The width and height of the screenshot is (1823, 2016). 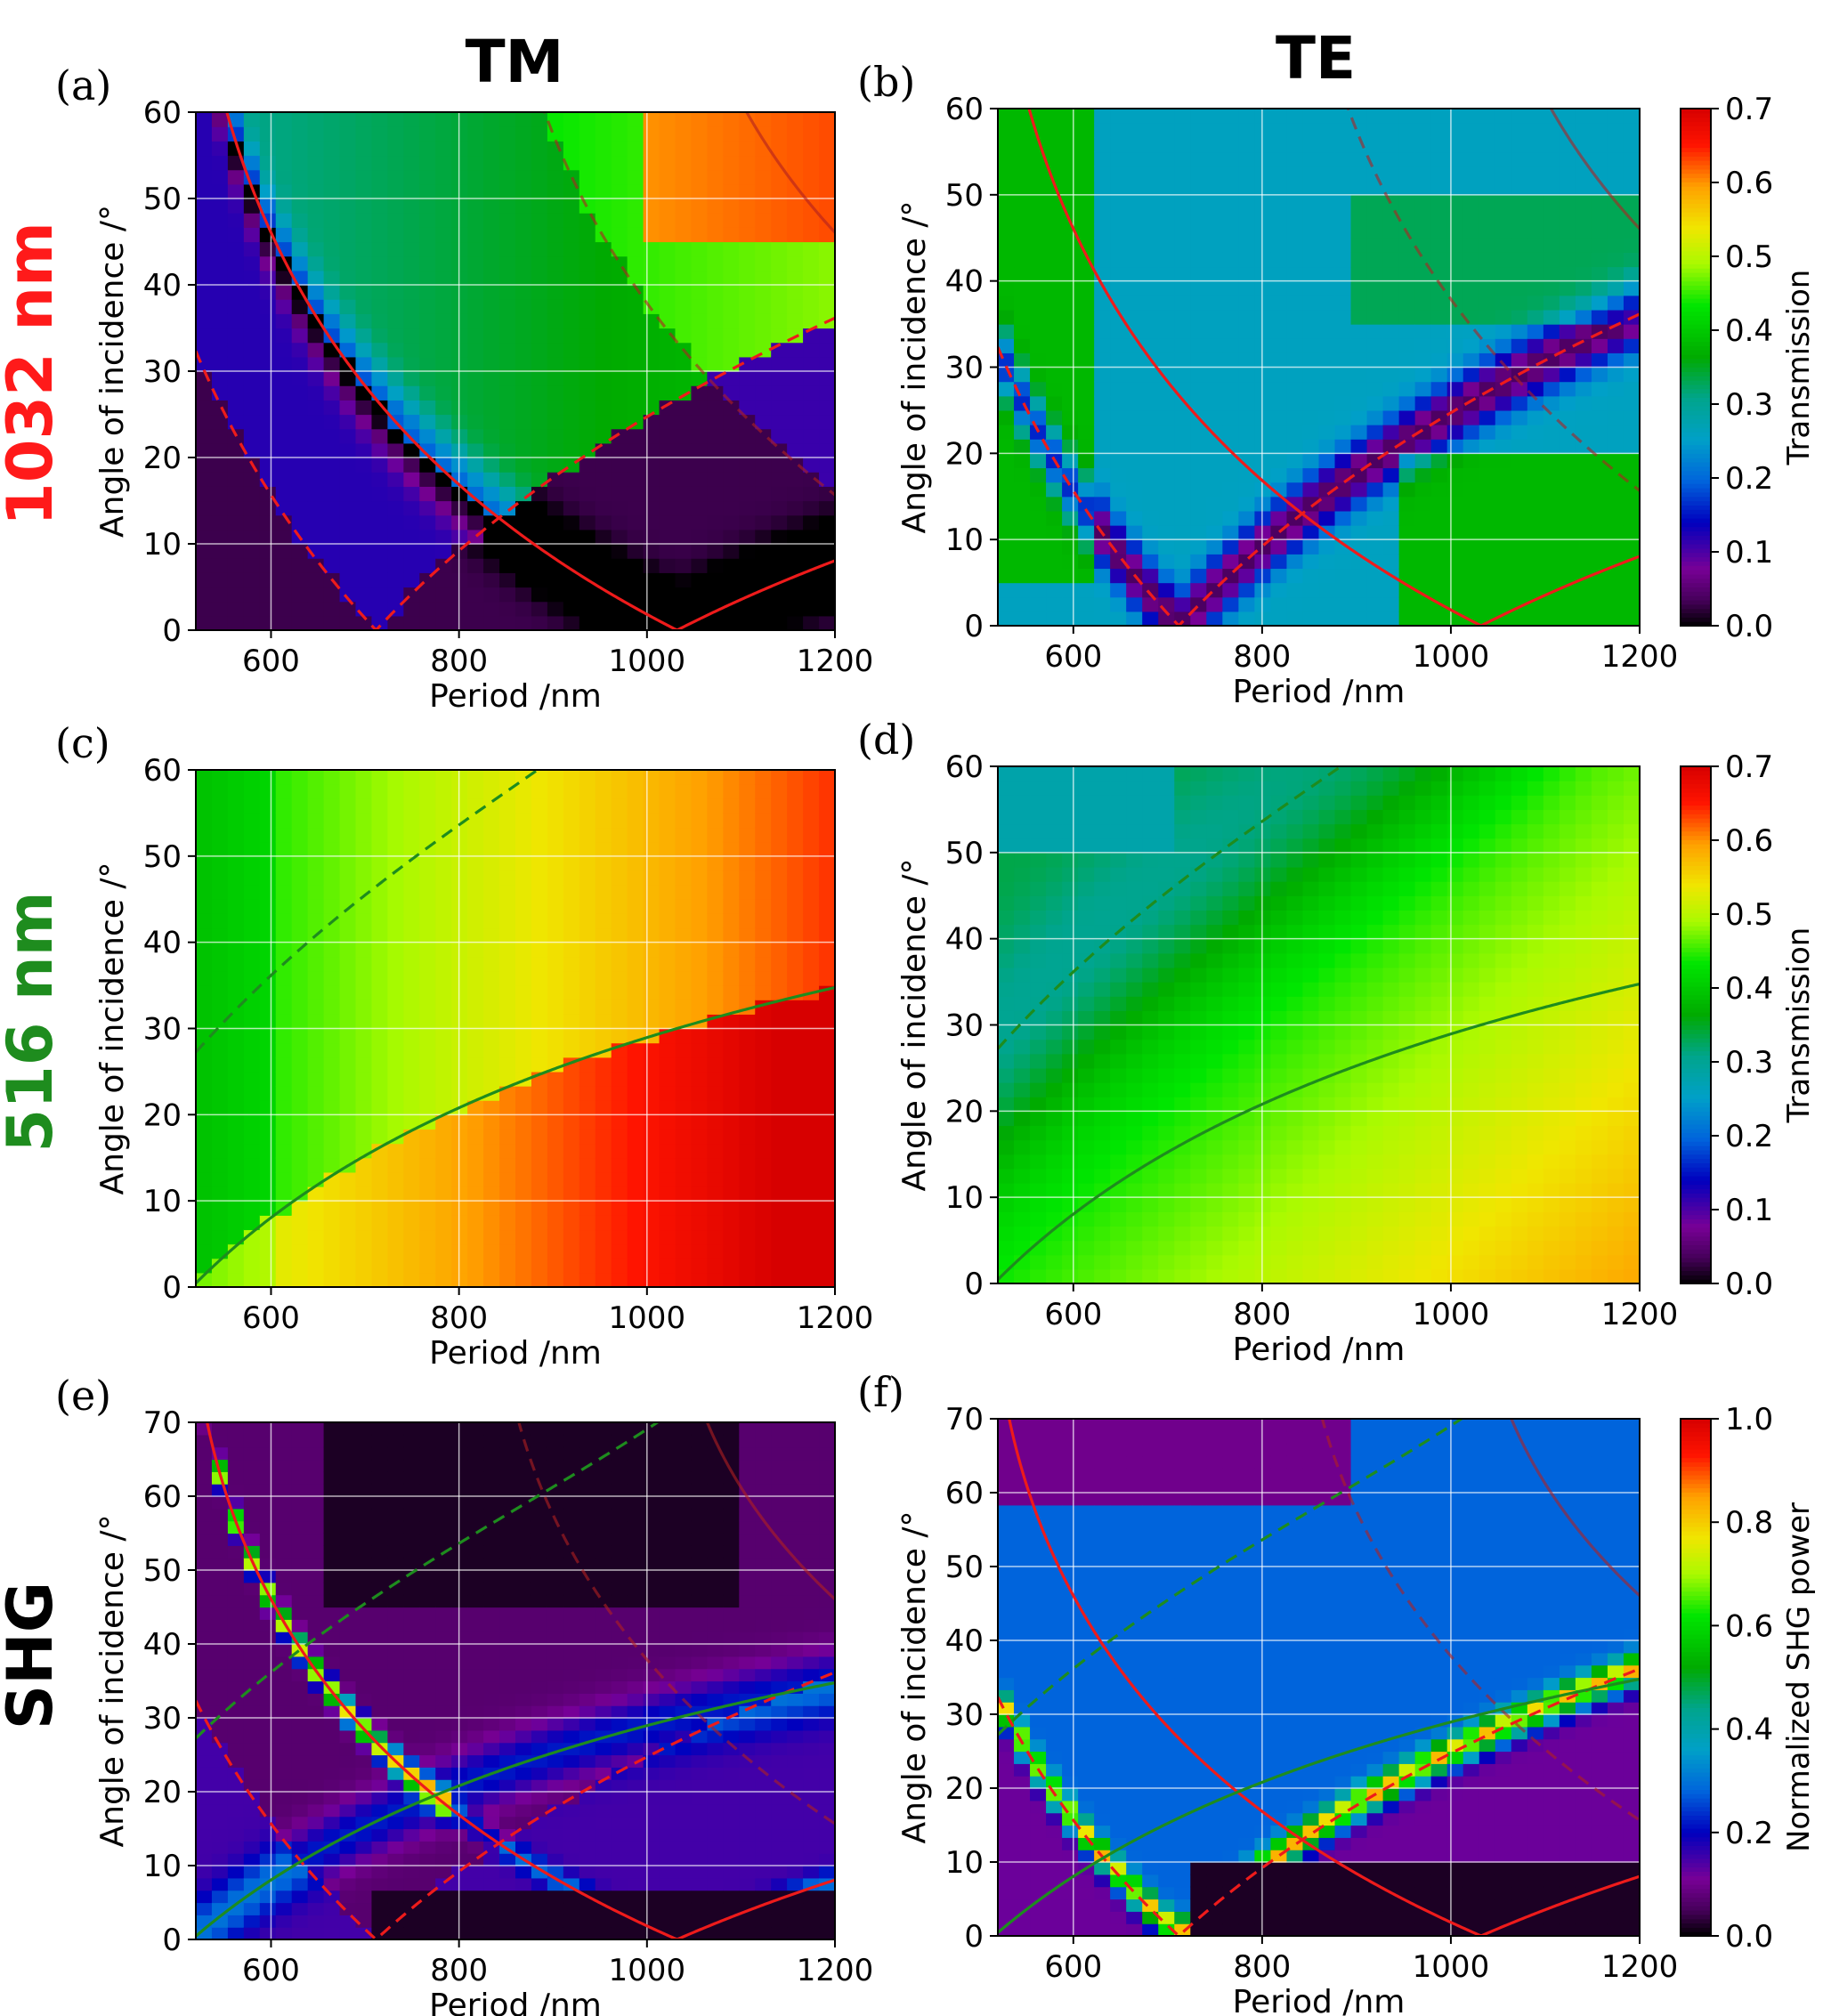 What do you see at coordinates (112, 371) in the screenshot?
I see `y-axis-label: Angle of incidence /°` at bounding box center [112, 371].